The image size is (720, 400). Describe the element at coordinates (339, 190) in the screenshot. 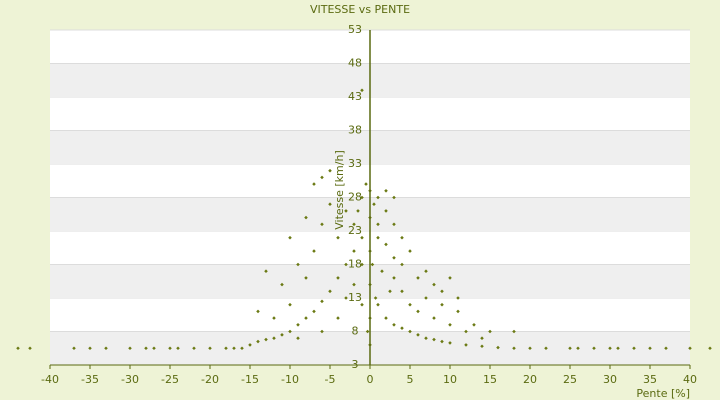

I see `y-axis-title: Vitesse [km/h]` at that location.